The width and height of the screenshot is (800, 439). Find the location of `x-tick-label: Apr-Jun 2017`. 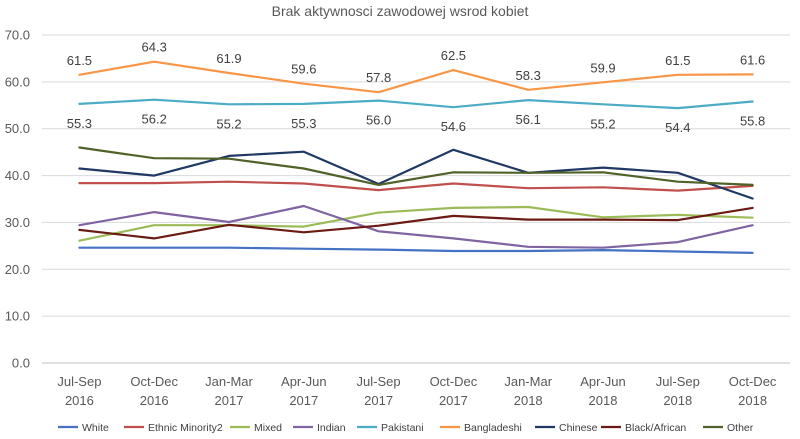

x-tick-label: Apr-Jun 2017 is located at coordinates (304, 391).